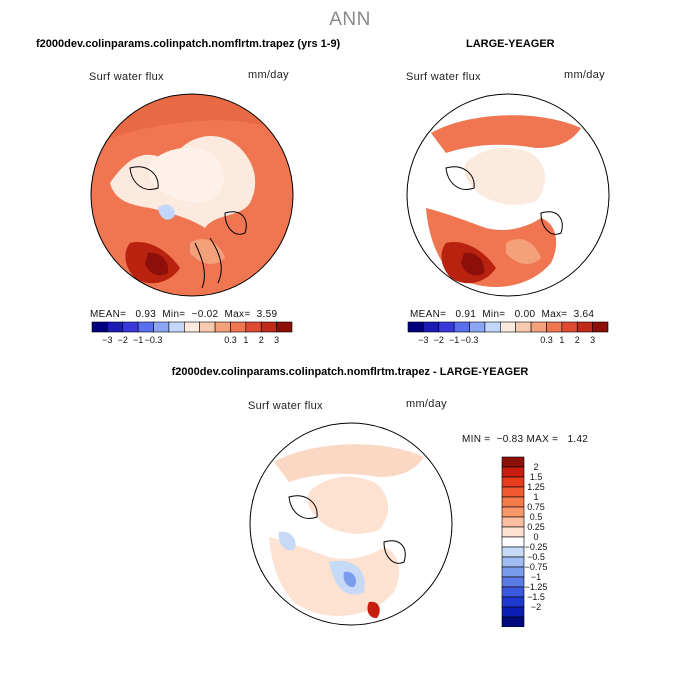 The height and width of the screenshot is (700, 700). I want to click on panel3-stats: MIN = −0.83 MAX = 1.42, so click(525, 439).